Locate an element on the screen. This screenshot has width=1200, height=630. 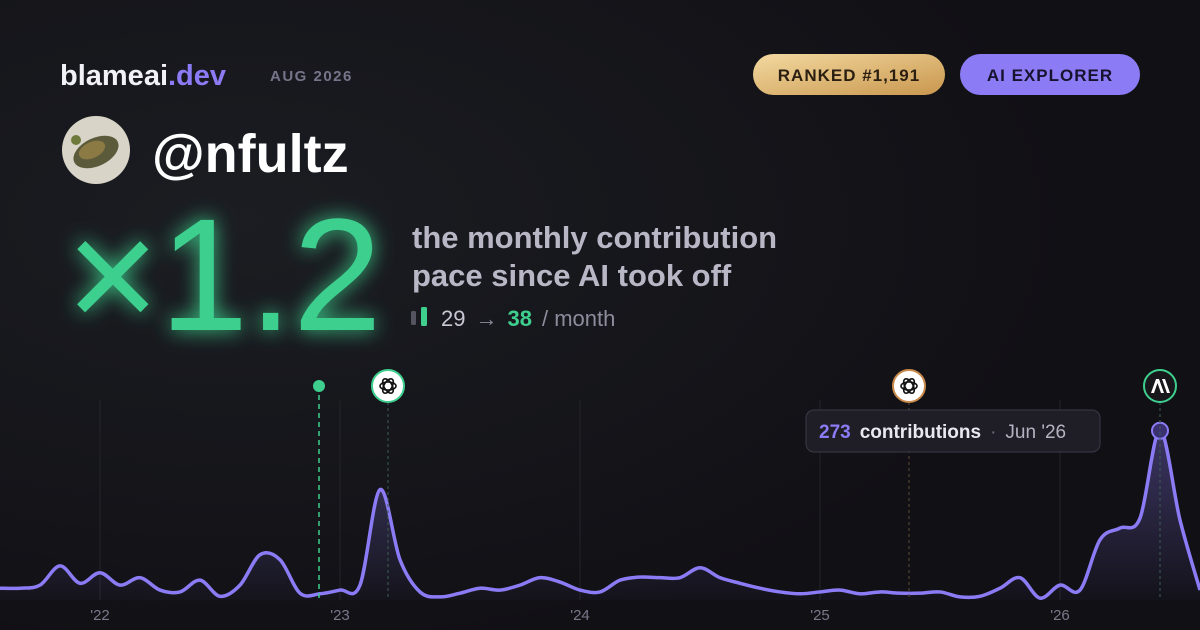
peak-marker is located at coordinates (1160, 430).